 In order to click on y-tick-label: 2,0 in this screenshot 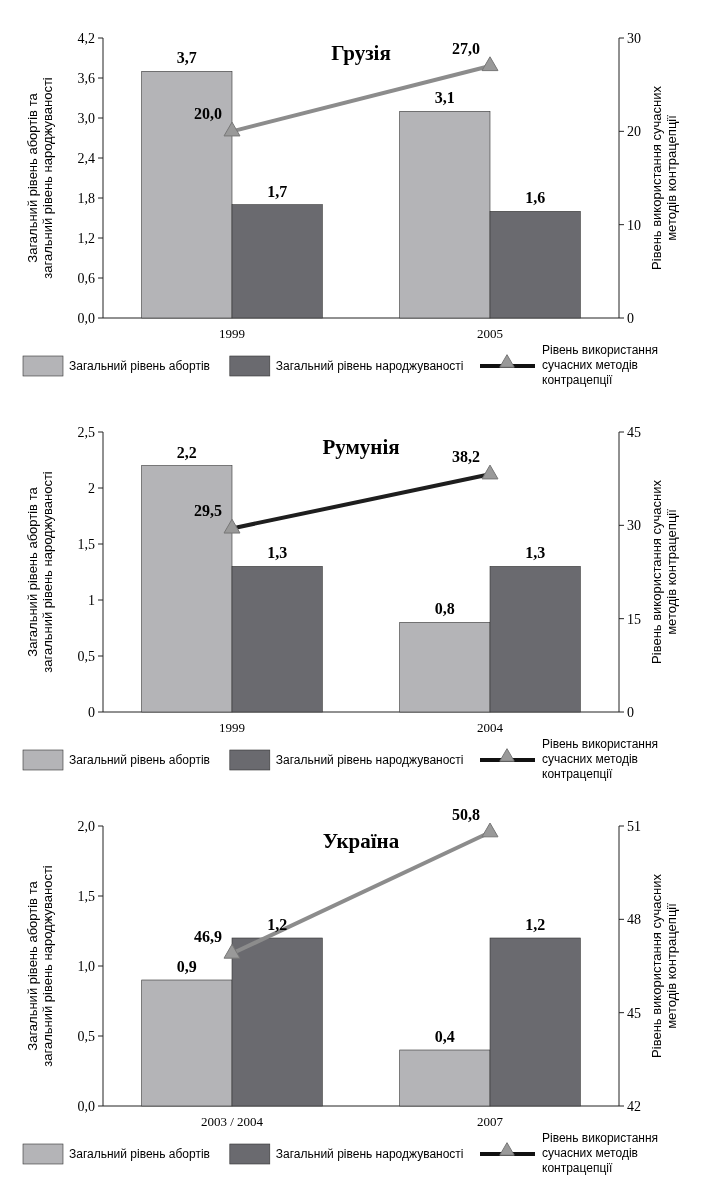, I will do `click(86, 826)`.